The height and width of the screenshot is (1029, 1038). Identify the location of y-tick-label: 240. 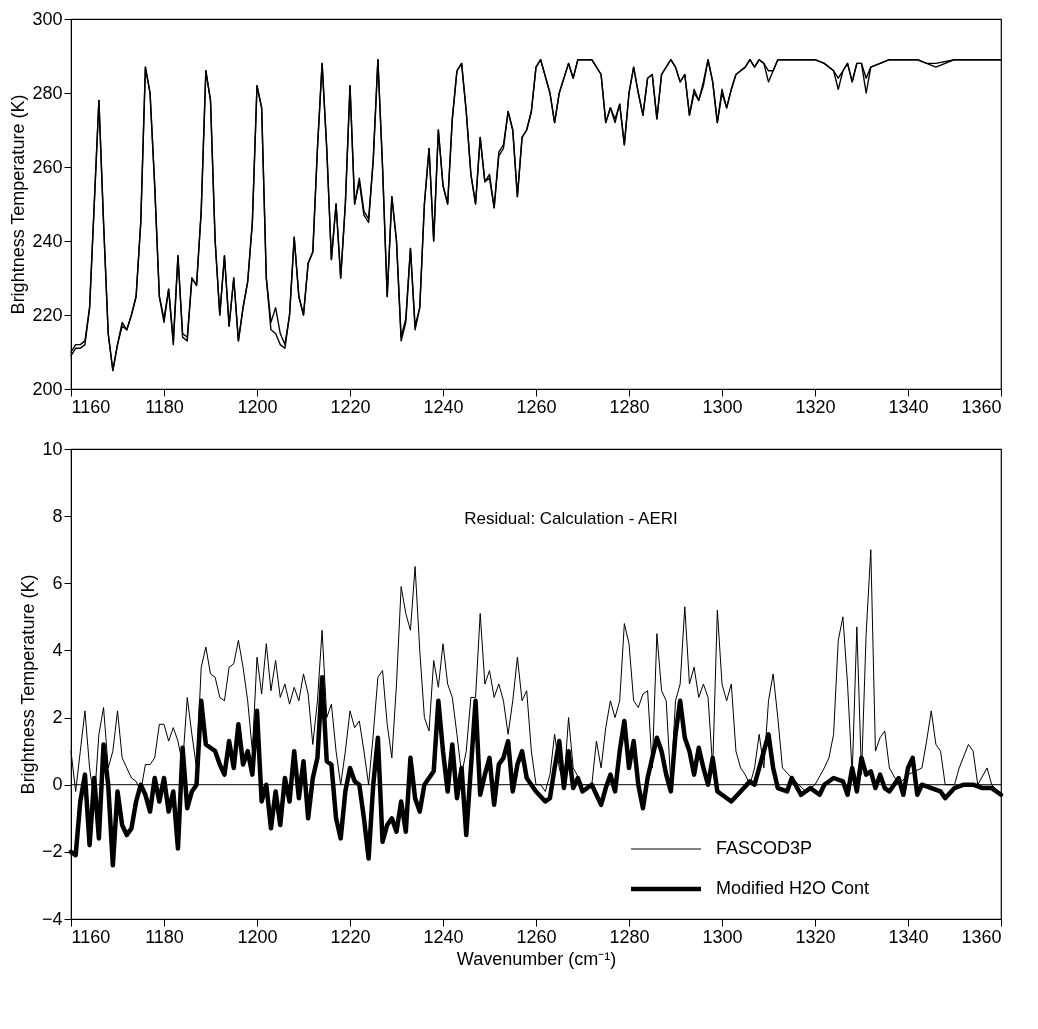
(47, 240).